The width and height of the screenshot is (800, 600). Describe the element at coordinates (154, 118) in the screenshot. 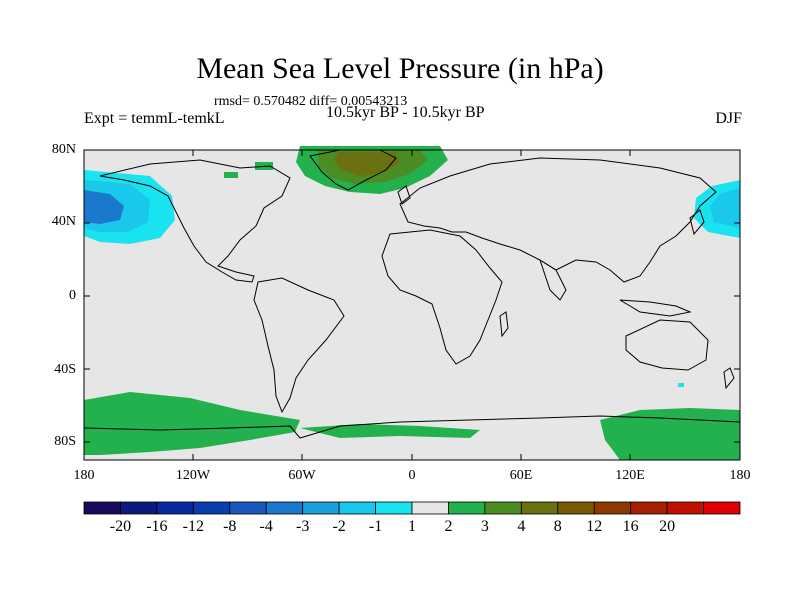

I see `experiment-label: Expt = temmL-temkL` at that location.